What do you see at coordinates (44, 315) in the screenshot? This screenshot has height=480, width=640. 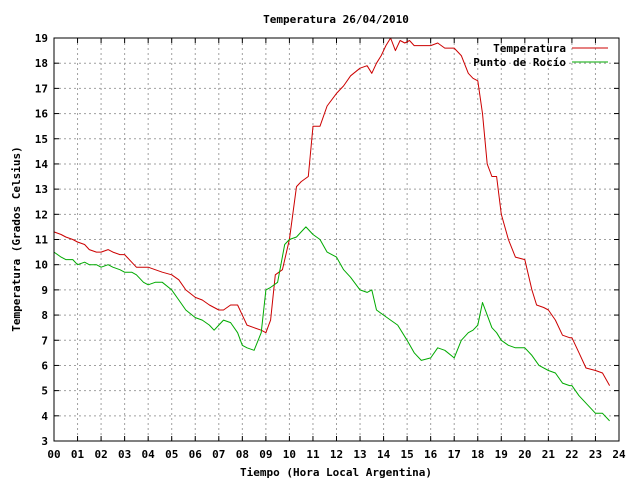 I see `y-tick-label: 8` at bounding box center [44, 315].